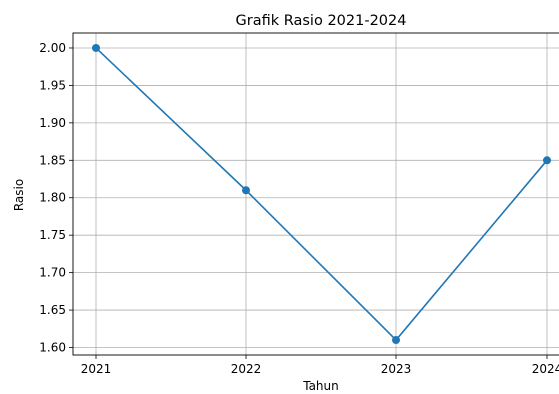 The height and width of the screenshot is (394, 559). I want to click on y-tick-label: 2.00, so click(52, 48).